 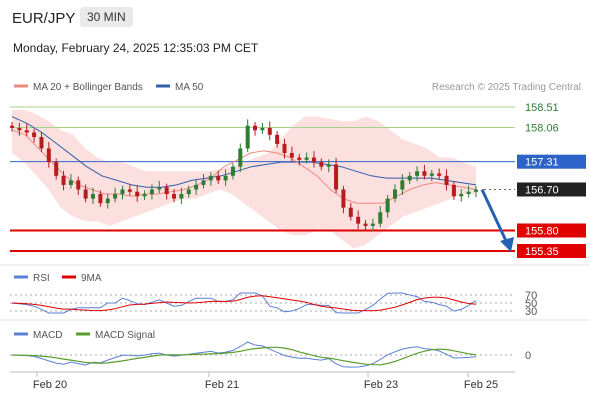 What do you see at coordinates (531, 312) in the screenshot?
I see `rsi-level-label: 30` at bounding box center [531, 312].